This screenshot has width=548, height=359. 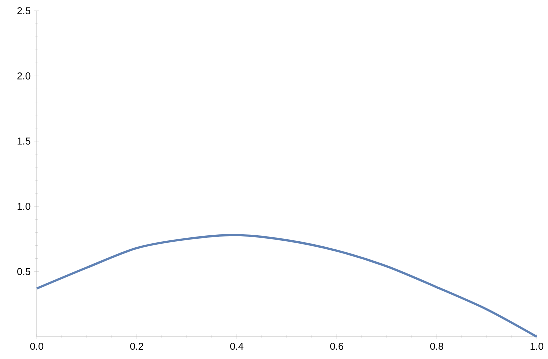 I want to click on x-tick-label: 0.4, so click(x=237, y=346).